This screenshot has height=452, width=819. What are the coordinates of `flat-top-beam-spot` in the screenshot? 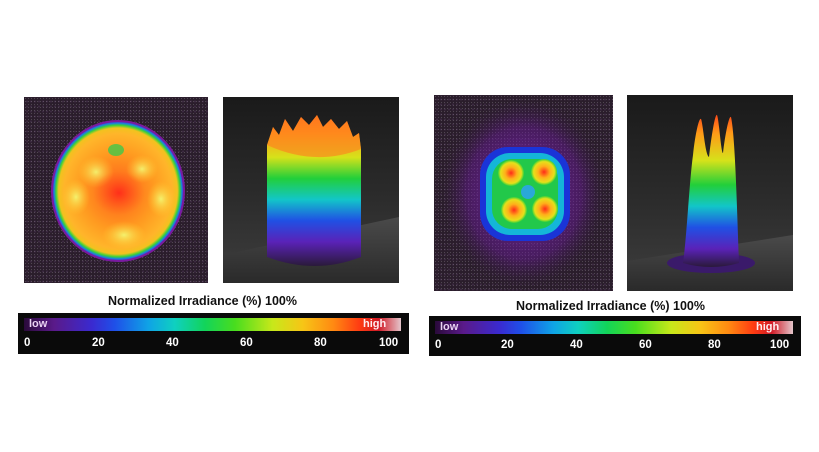 It's located at (118, 191).